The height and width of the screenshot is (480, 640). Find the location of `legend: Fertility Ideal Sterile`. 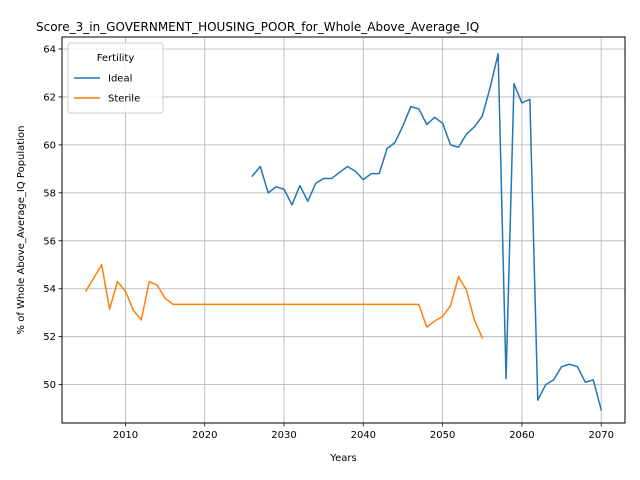

legend: Fertility Ideal Sterile is located at coordinates (115, 78).